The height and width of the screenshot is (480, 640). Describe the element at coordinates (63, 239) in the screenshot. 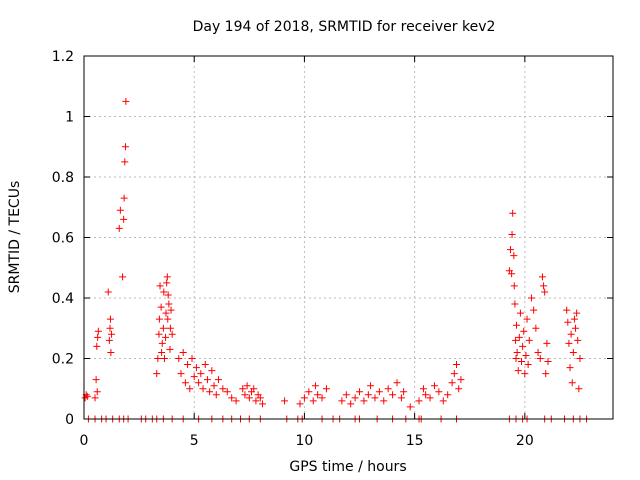

I see `y-tick-label: 0.6` at that location.